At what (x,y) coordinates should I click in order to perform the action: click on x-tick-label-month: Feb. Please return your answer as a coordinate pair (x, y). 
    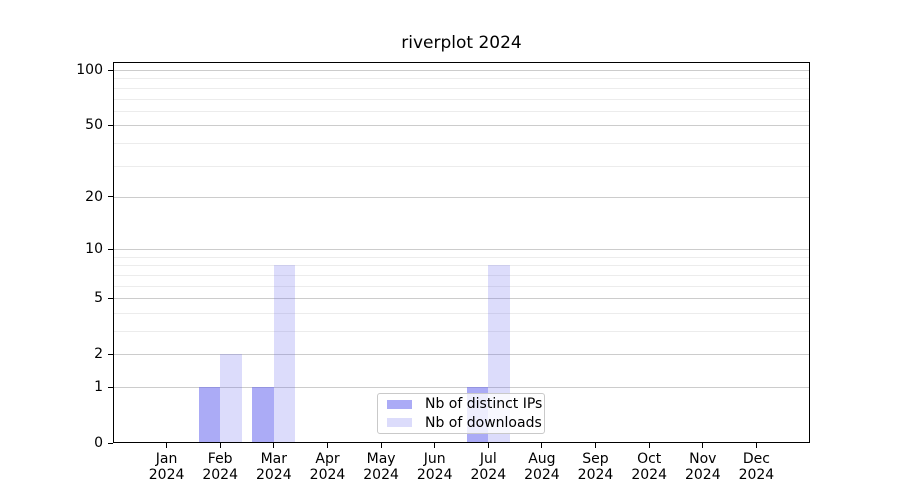
    Looking at the image, I should click on (220, 459).